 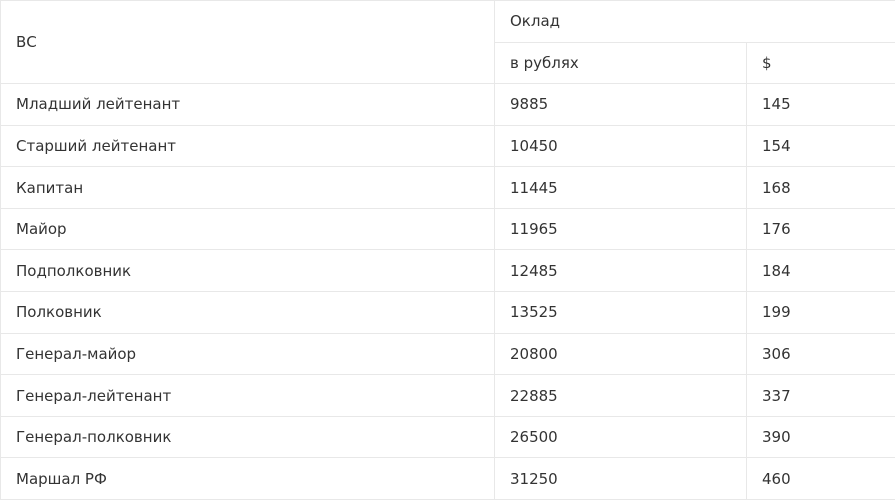 I want to click on table-cell: 10450, so click(x=621, y=146).